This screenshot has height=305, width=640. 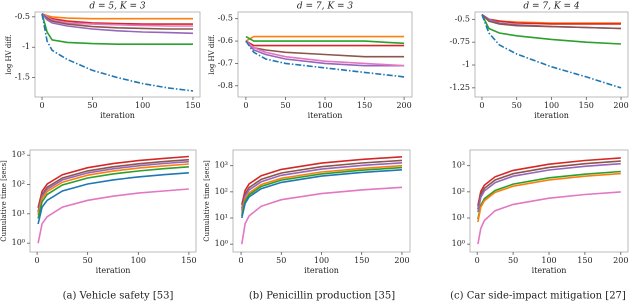 I want to click on y-tick-label: -0.6, so click(x=225, y=40).